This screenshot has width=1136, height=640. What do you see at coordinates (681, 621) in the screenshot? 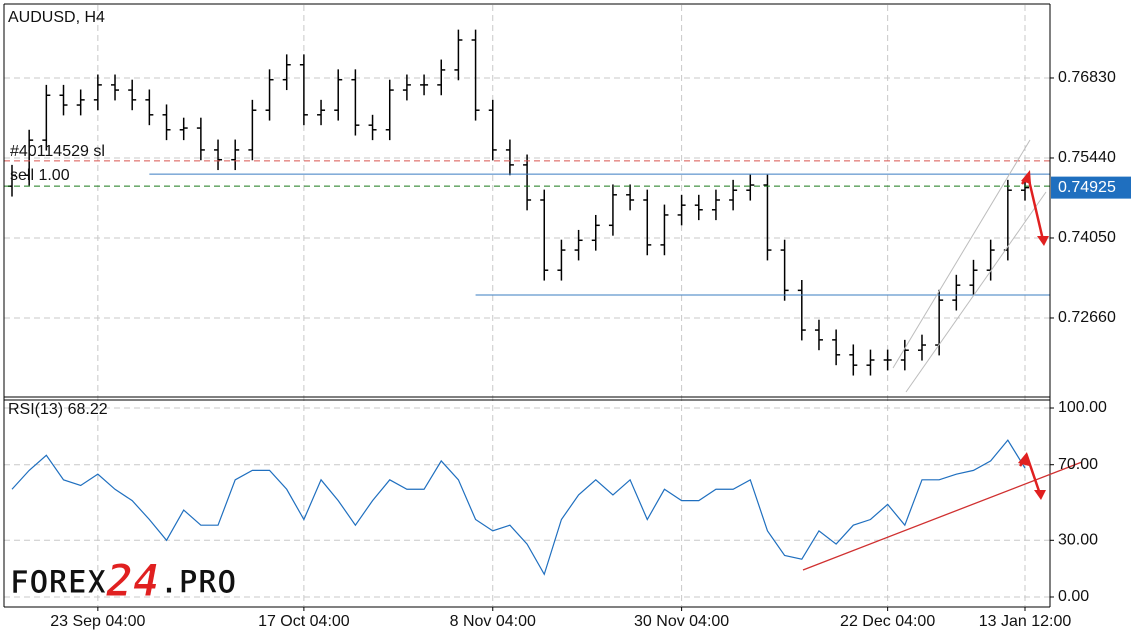
I see `x-tick-label: 30 Nov 04:00` at bounding box center [681, 621].